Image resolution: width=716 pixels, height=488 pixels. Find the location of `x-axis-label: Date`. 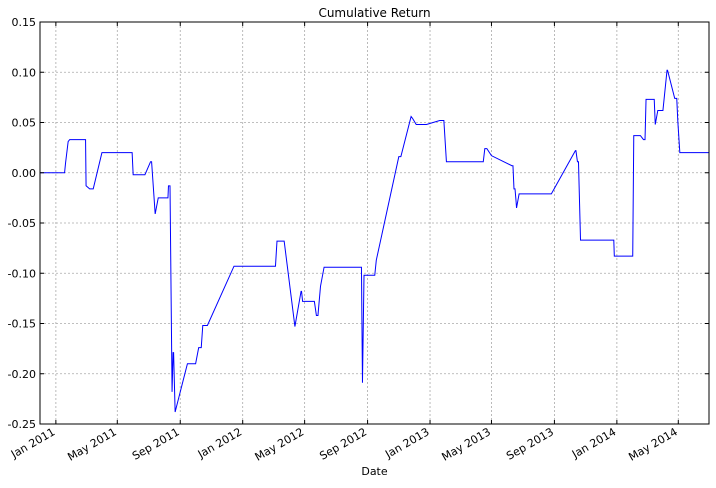

x-axis-label: Date is located at coordinates (374, 471).